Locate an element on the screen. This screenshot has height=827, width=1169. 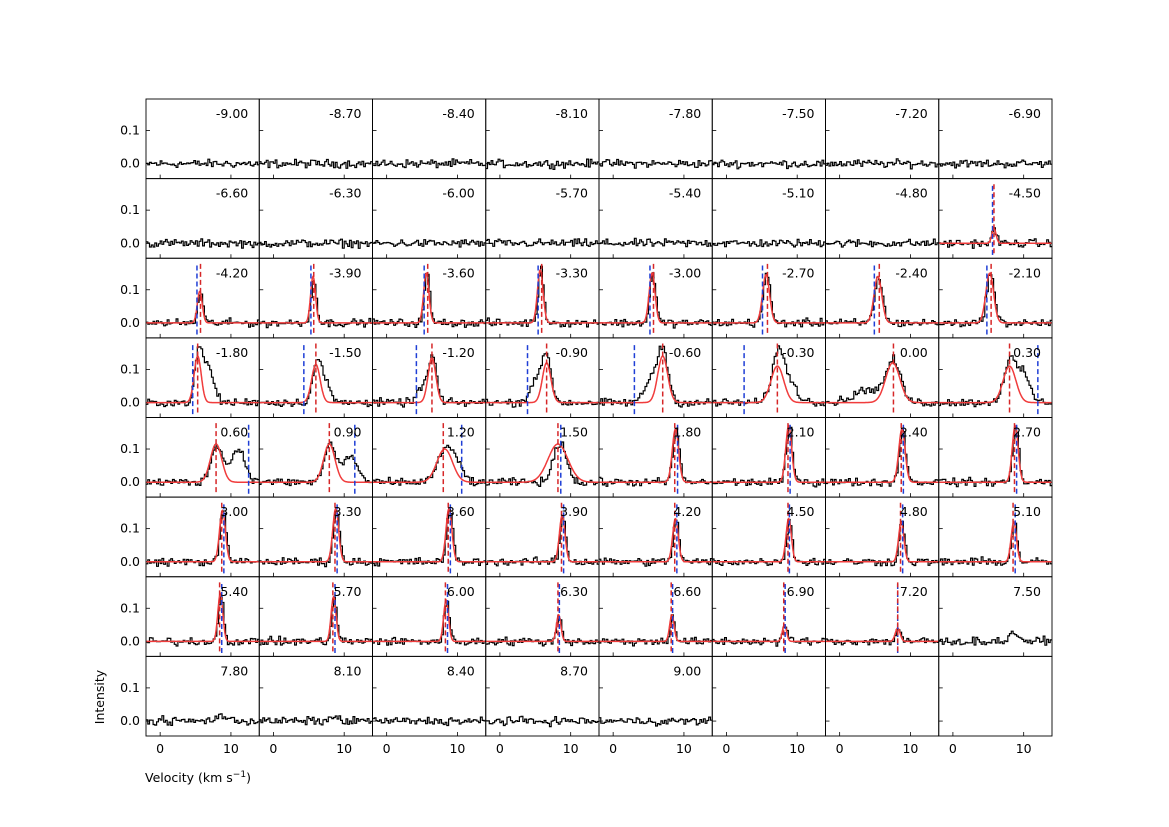
panel-velocity-label: 1.20 is located at coordinates (461, 432).